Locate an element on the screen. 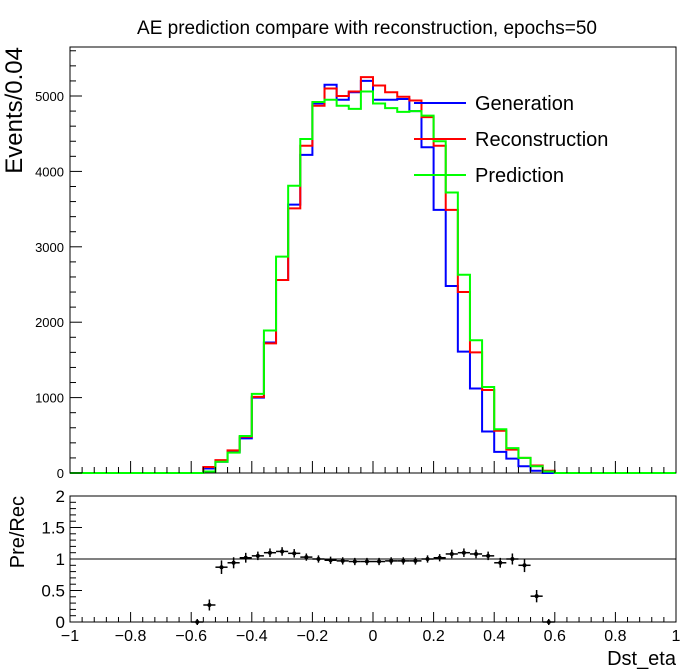 This screenshot has width=696, height=672. bottom-x-tick-label: −0.6 is located at coordinates (191, 636).